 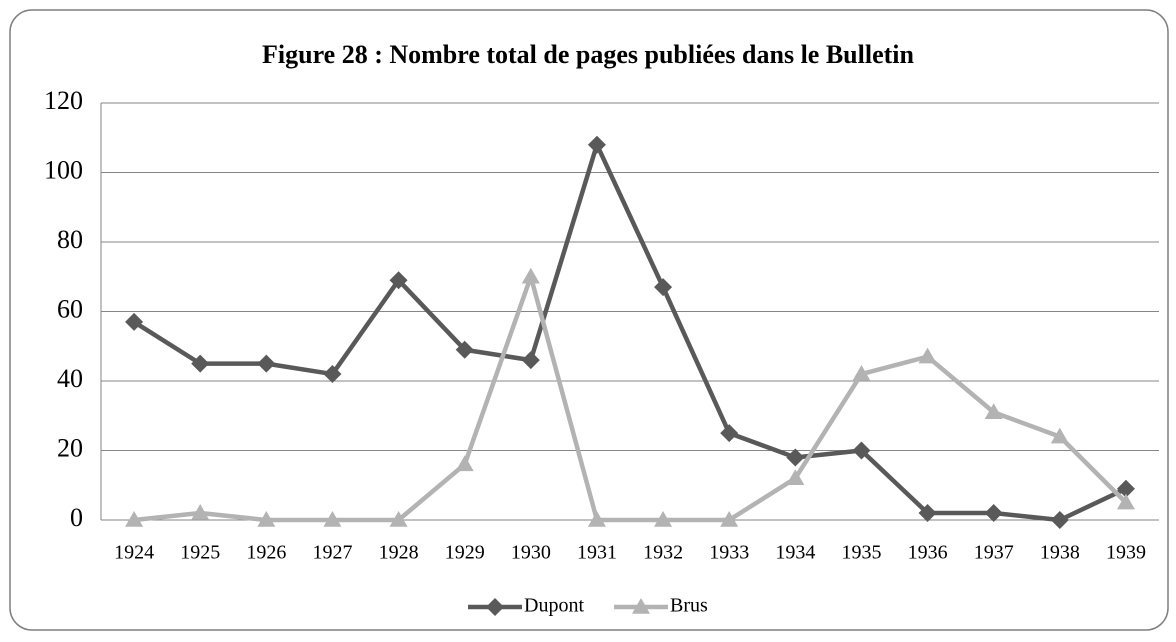 What do you see at coordinates (795, 553) in the screenshot?
I see `x-tick-label: 1934` at bounding box center [795, 553].